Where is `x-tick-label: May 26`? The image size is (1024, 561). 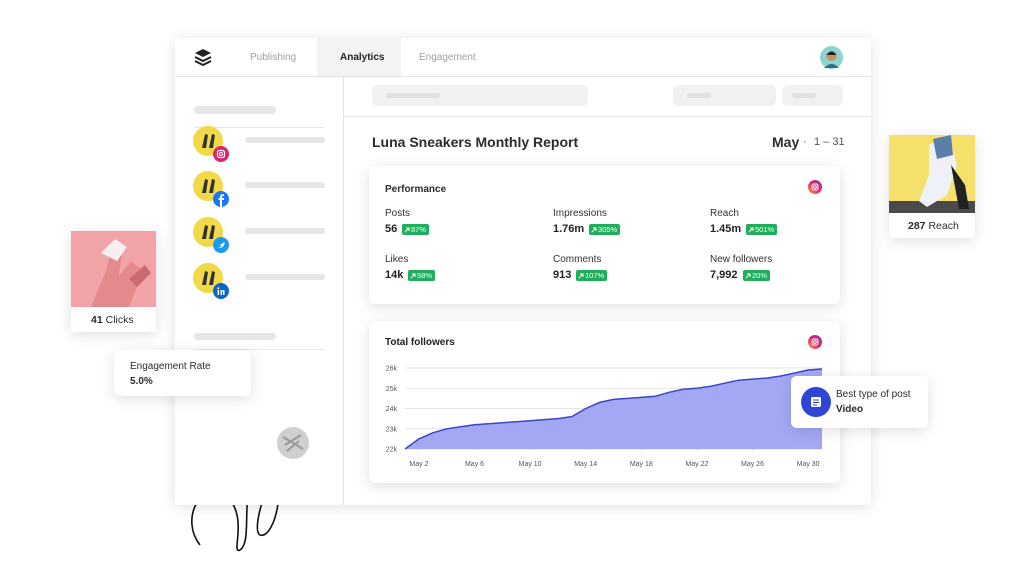
x-tick-label: May 26 is located at coordinates (752, 464).